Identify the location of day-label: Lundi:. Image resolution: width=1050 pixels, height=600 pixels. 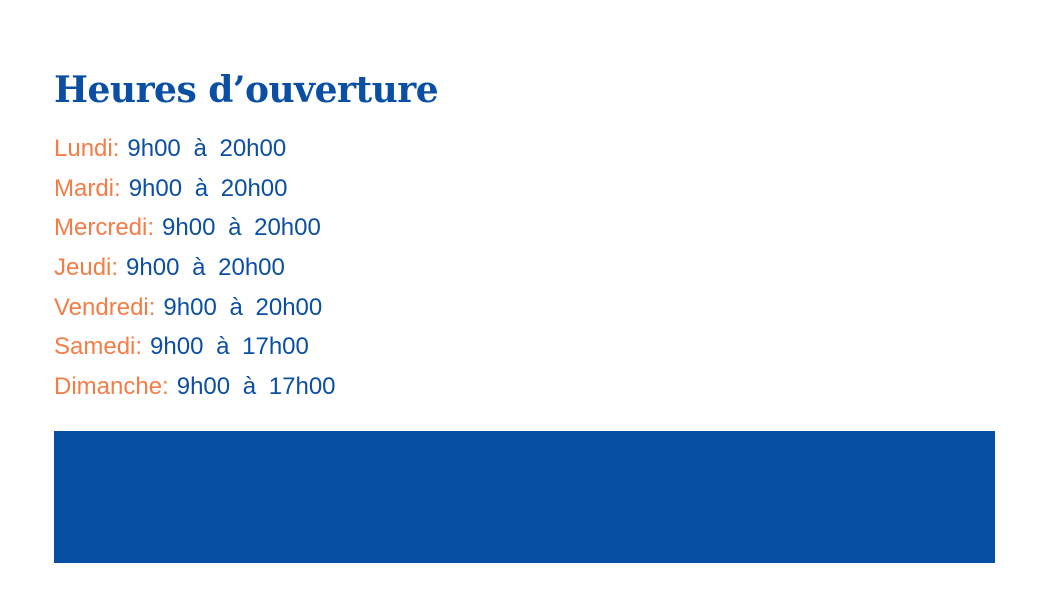
(87, 148).